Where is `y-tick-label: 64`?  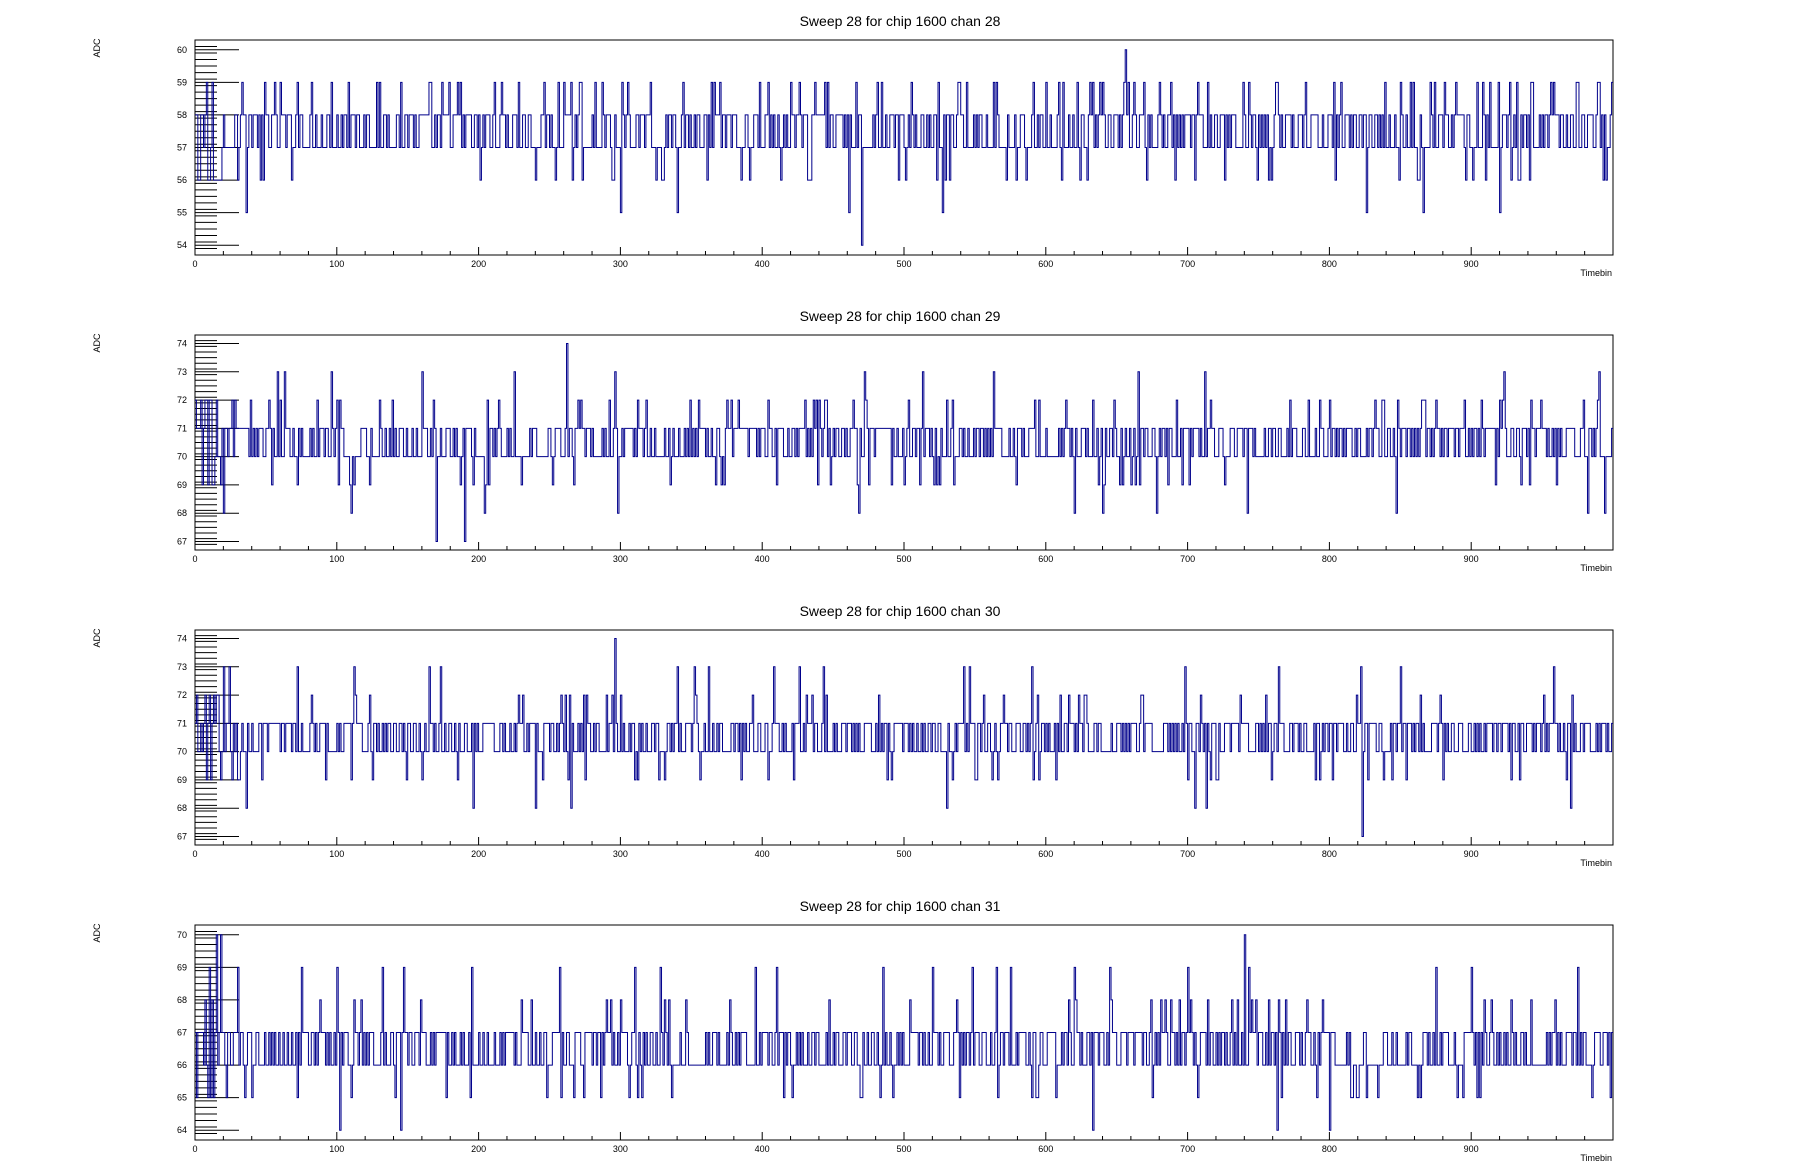 y-tick-label: 64 is located at coordinates (182, 1130).